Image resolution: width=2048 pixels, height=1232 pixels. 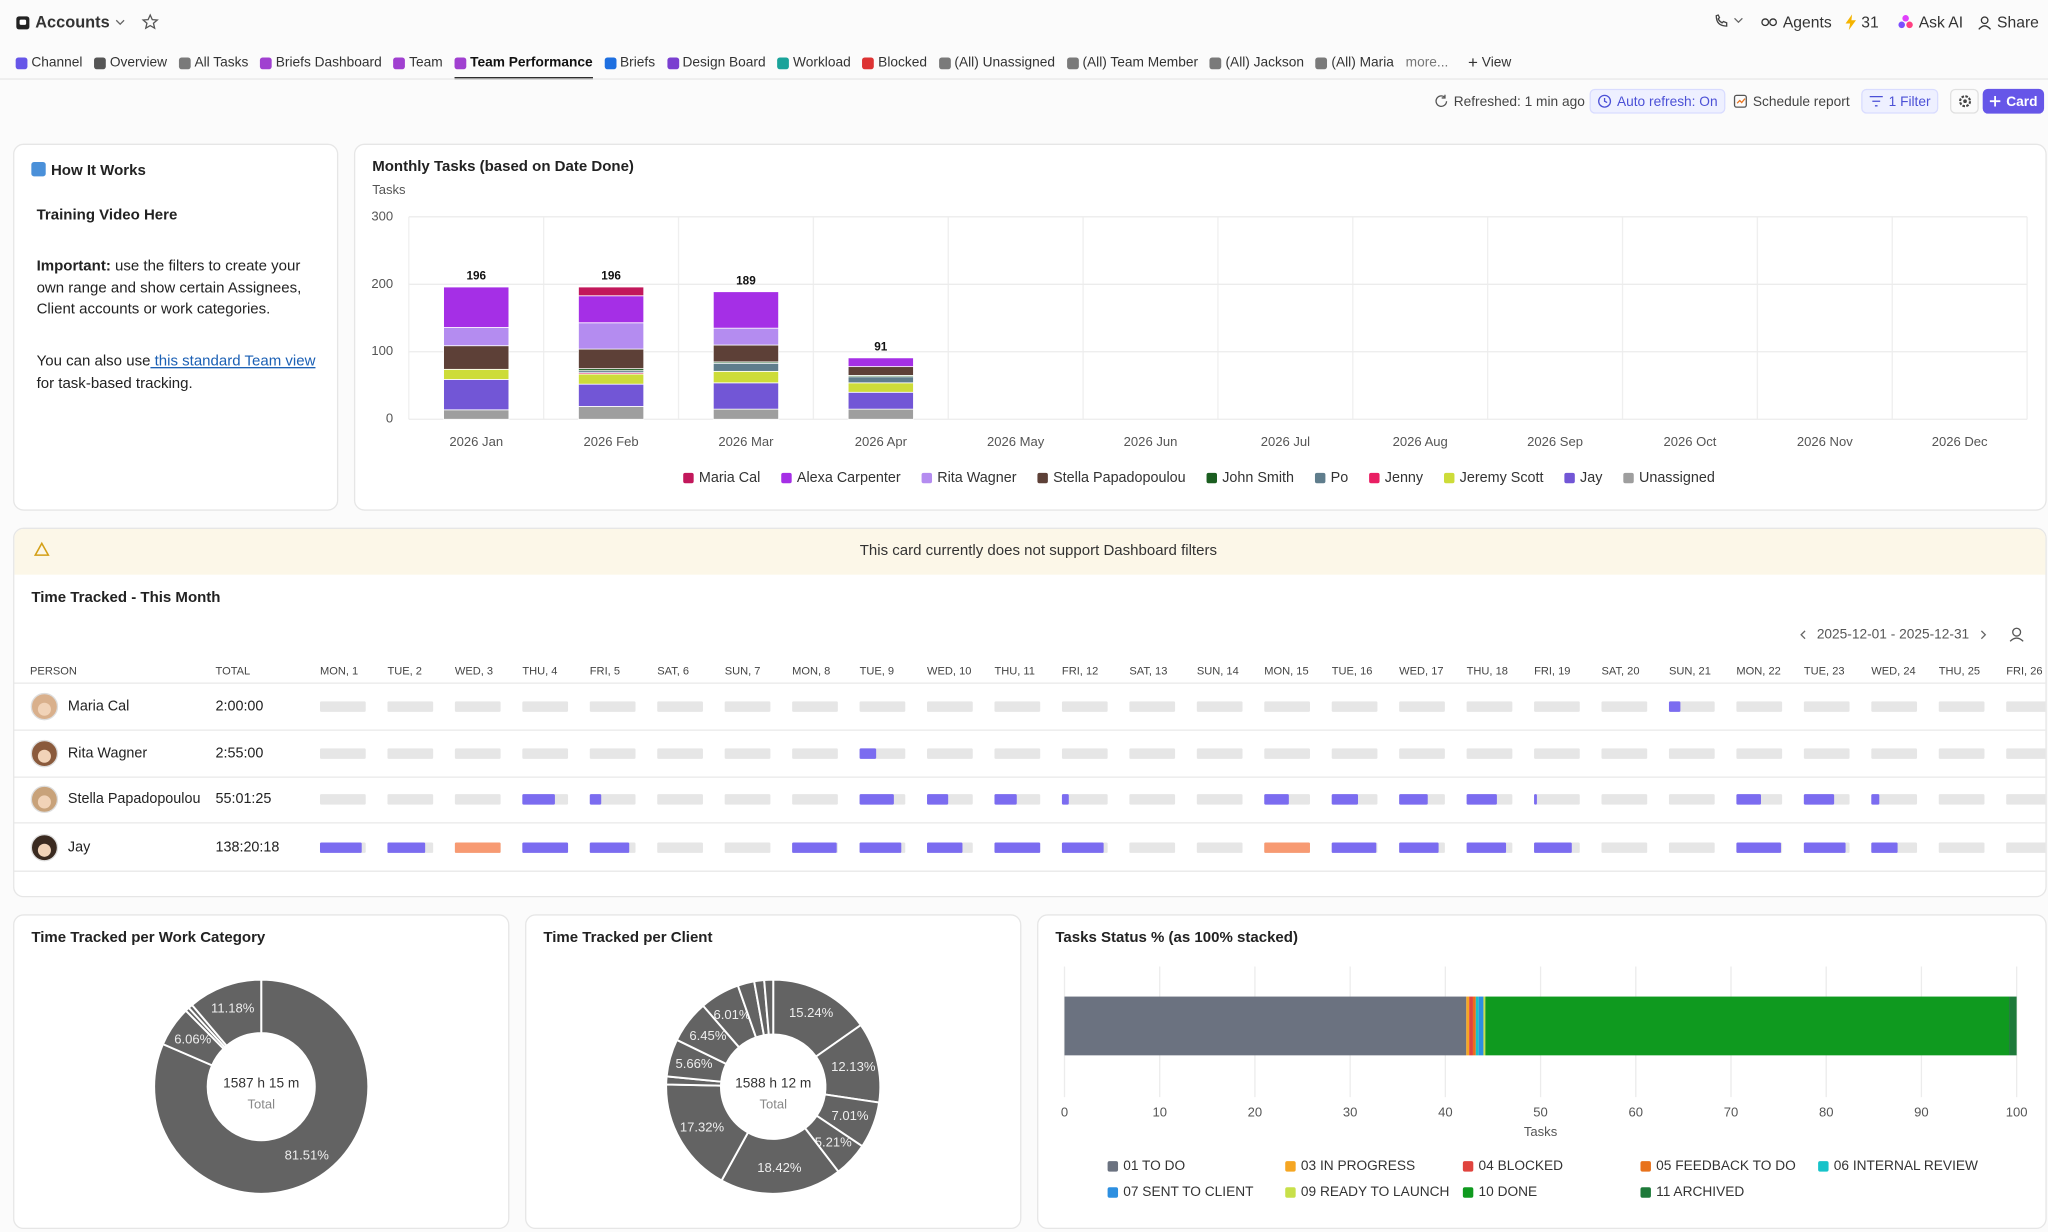 What do you see at coordinates (1352, 671) in the screenshot?
I see `column-header: TUE, 16` at bounding box center [1352, 671].